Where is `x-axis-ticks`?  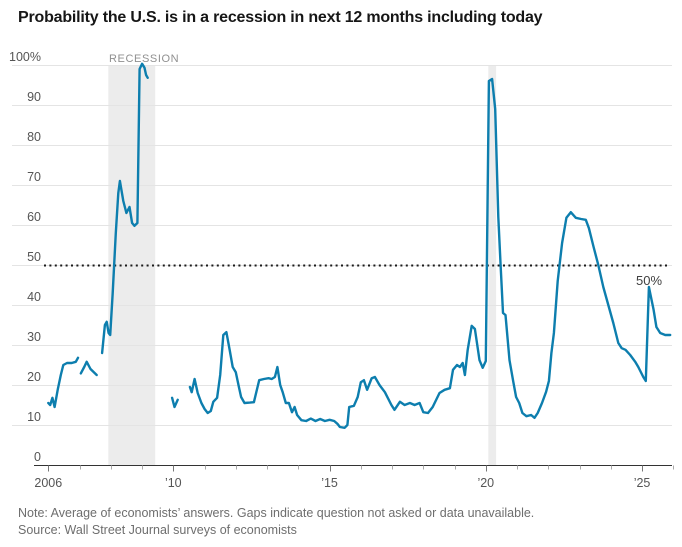 x-axis-ticks is located at coordinates (361, 468).